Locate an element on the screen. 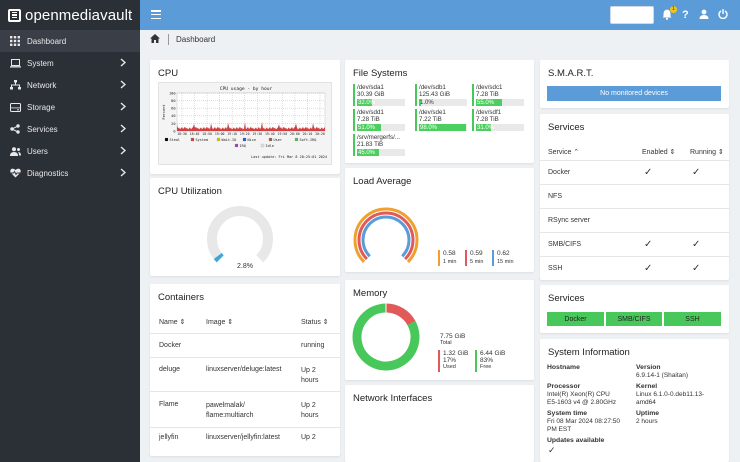  card-title: Services is located at coordinates (566, 298).